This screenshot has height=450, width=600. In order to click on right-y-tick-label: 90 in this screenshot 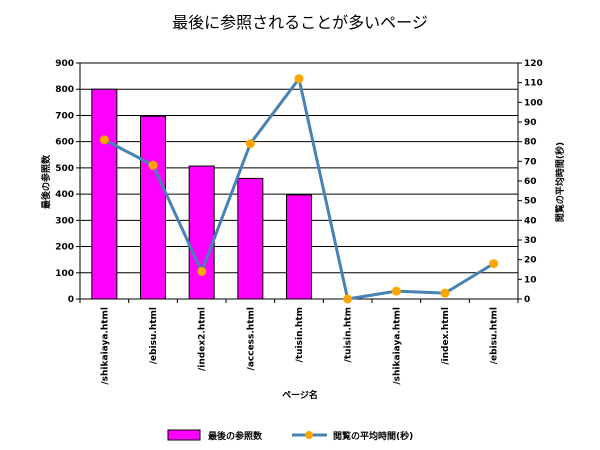, I will do `click(530, 123)`.